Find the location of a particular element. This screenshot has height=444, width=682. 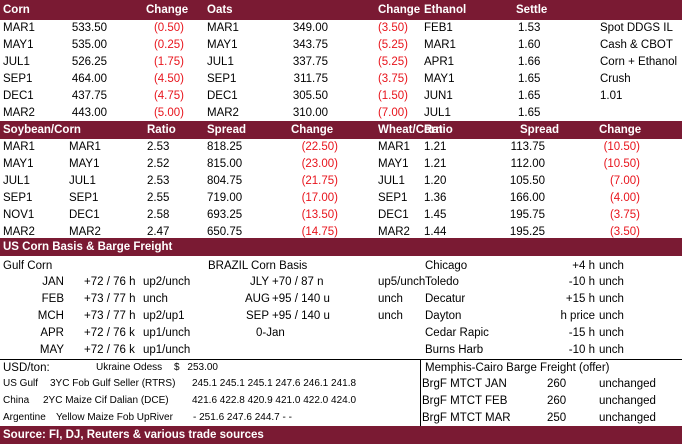

oats-change: (3.75) is located at coordinates (392, 79).